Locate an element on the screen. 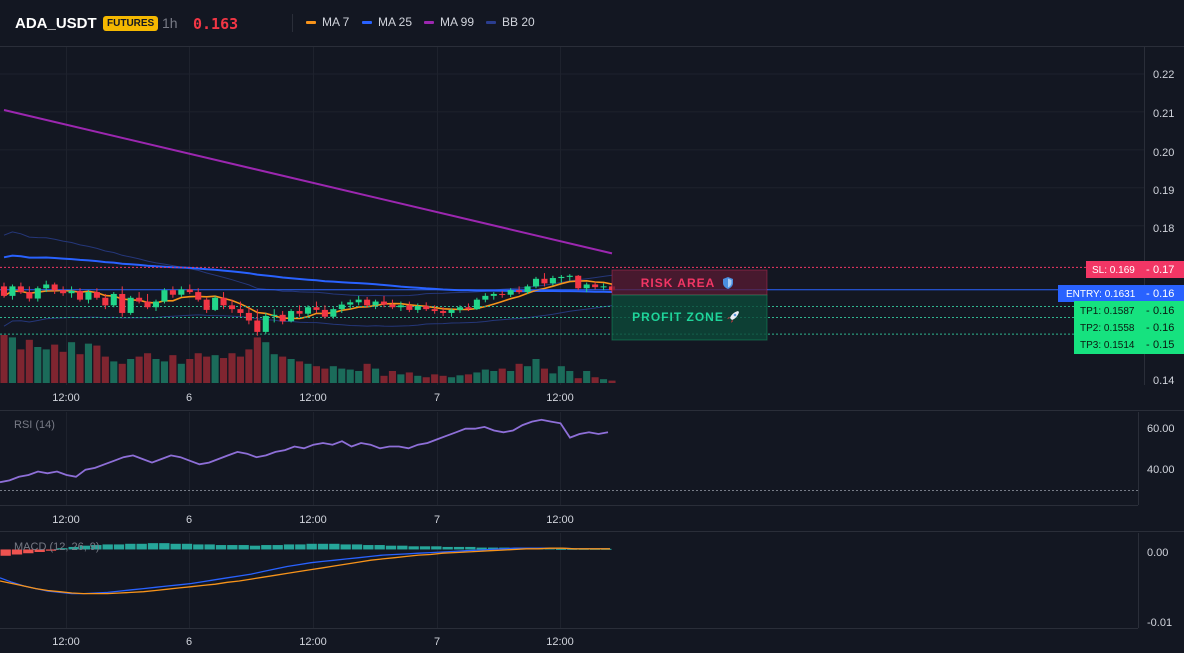  price-axis: 0.22 0.21 0.20 0.19 0.18 0.14 is located at coordinates (1163, 228).